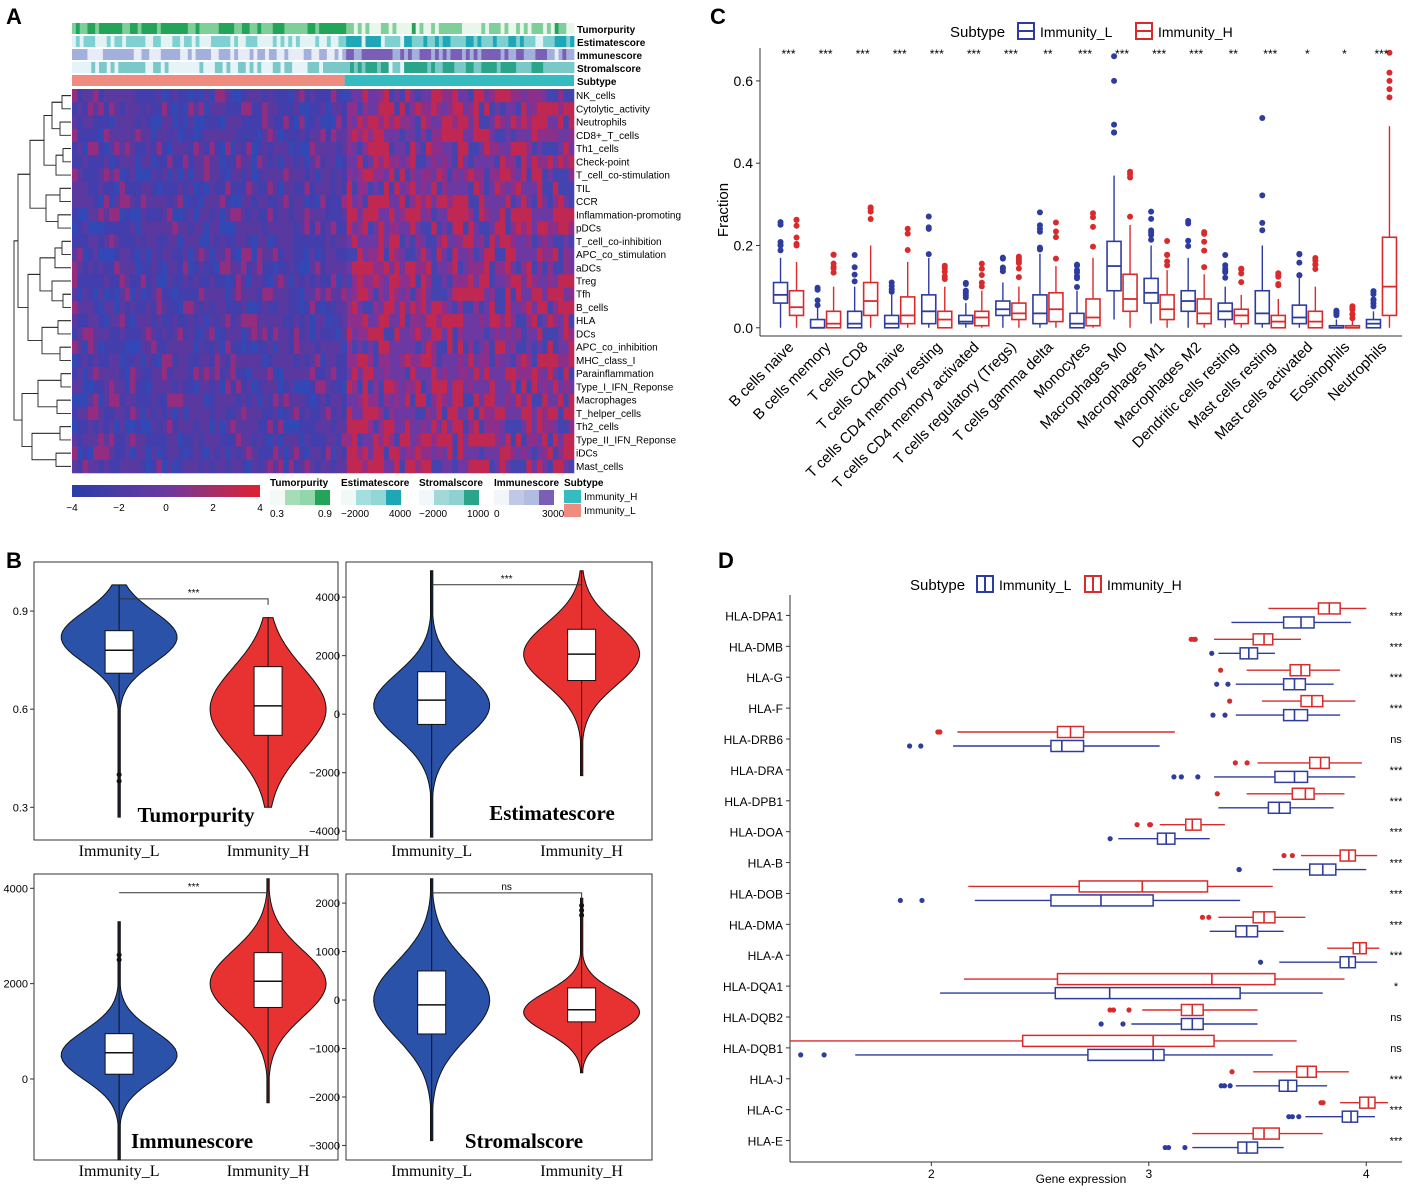  I want to click on x-tick-label: Immunity_L, so click(431, 851).